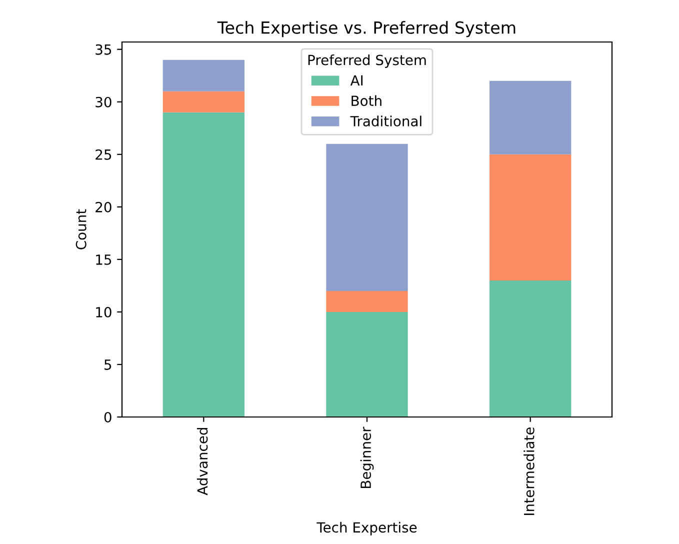 The width and height of the screenshot is (679, 544). I want to click on y-tick-label: 30, so click(104, 102).